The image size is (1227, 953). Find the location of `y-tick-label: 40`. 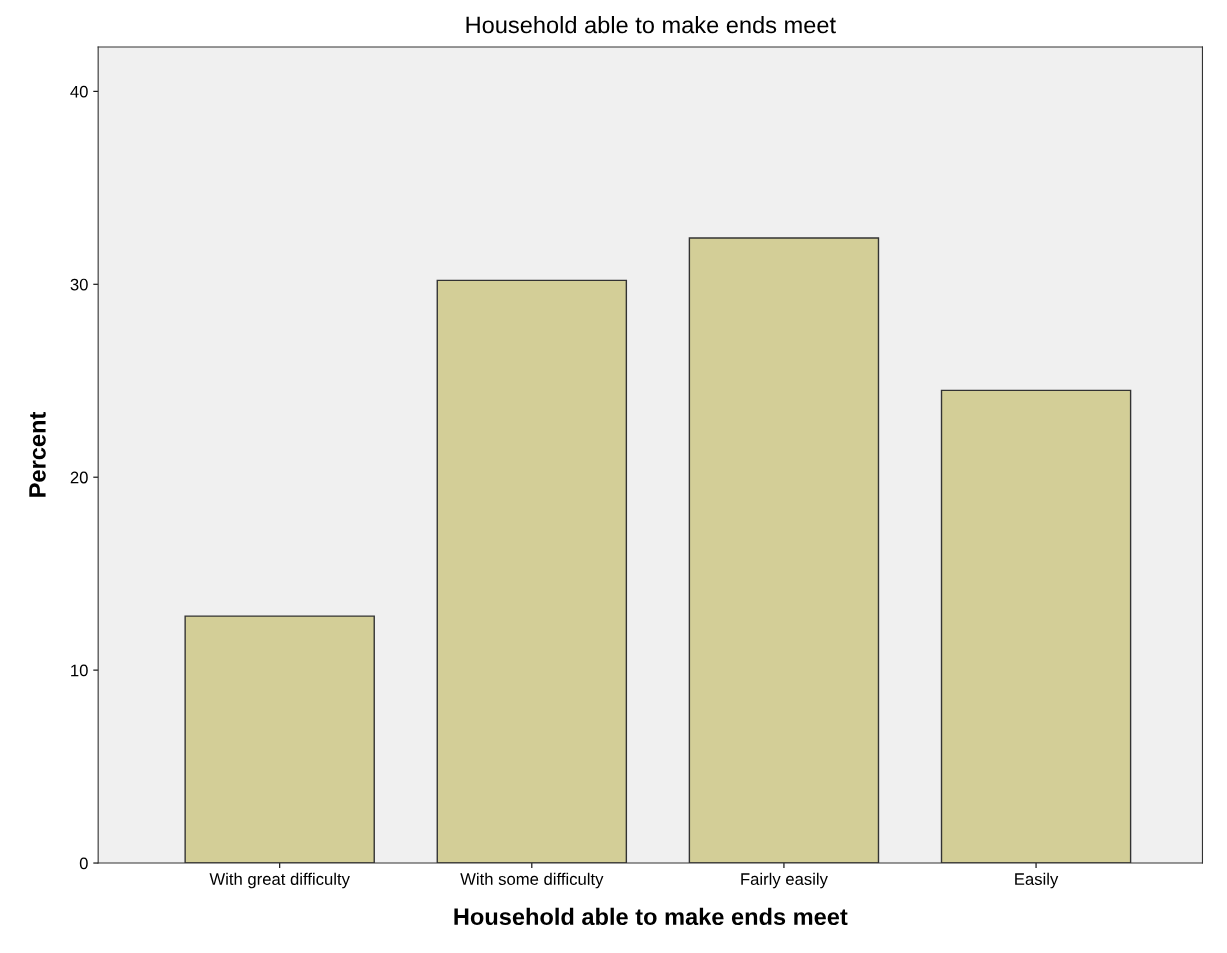

y-tick-label: 40 is located at coordinates (79, 91).